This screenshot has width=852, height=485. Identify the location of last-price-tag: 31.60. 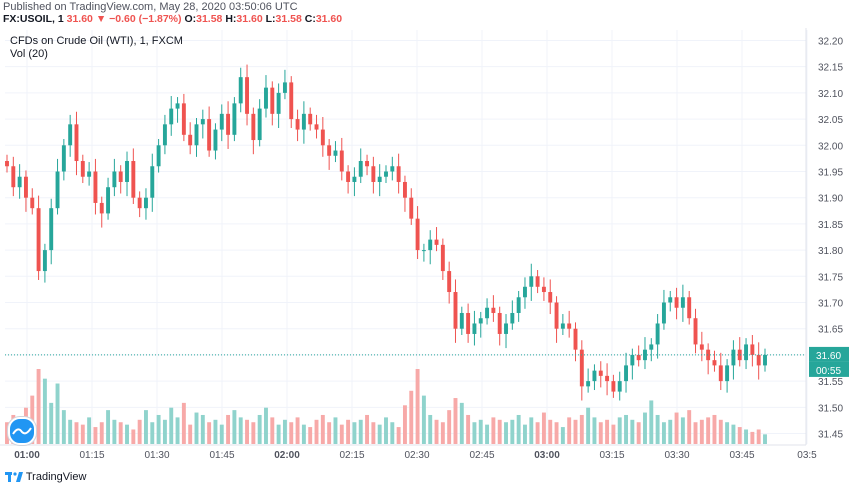
(828, 356).